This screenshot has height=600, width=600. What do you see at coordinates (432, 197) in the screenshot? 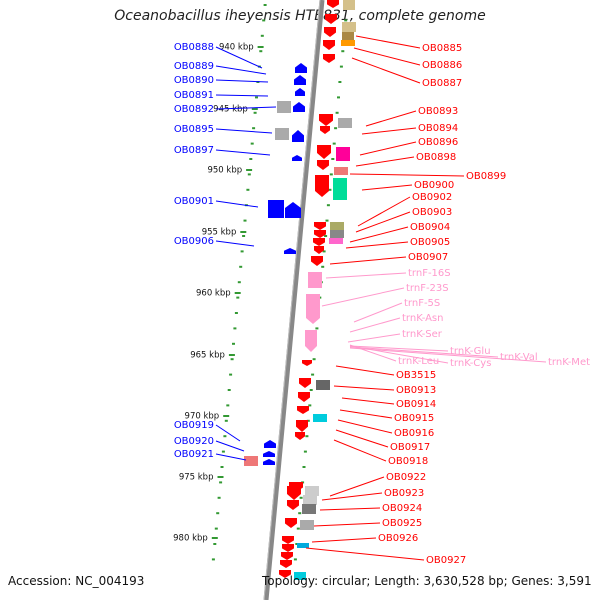
I see `right-gene-label: OB0902` at bounding box center [432, 197].